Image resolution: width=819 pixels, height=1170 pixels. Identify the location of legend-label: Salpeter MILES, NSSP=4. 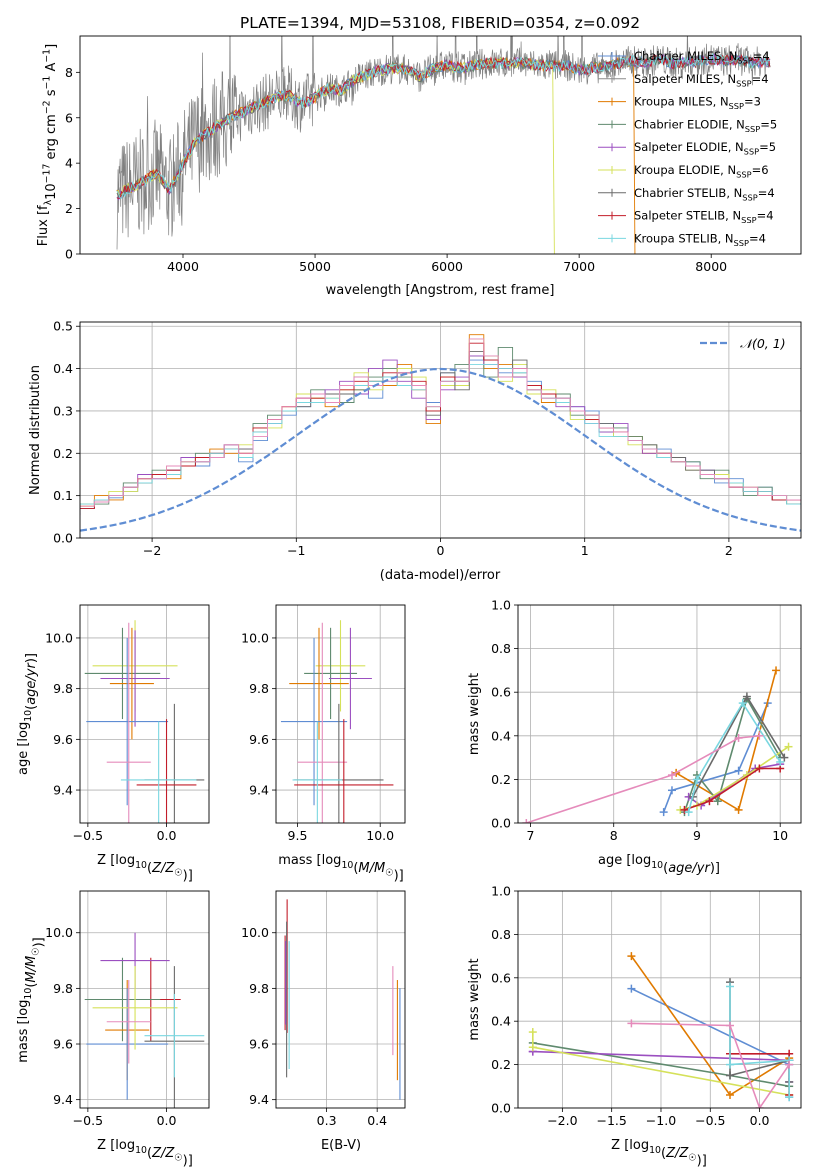
(701, 80).